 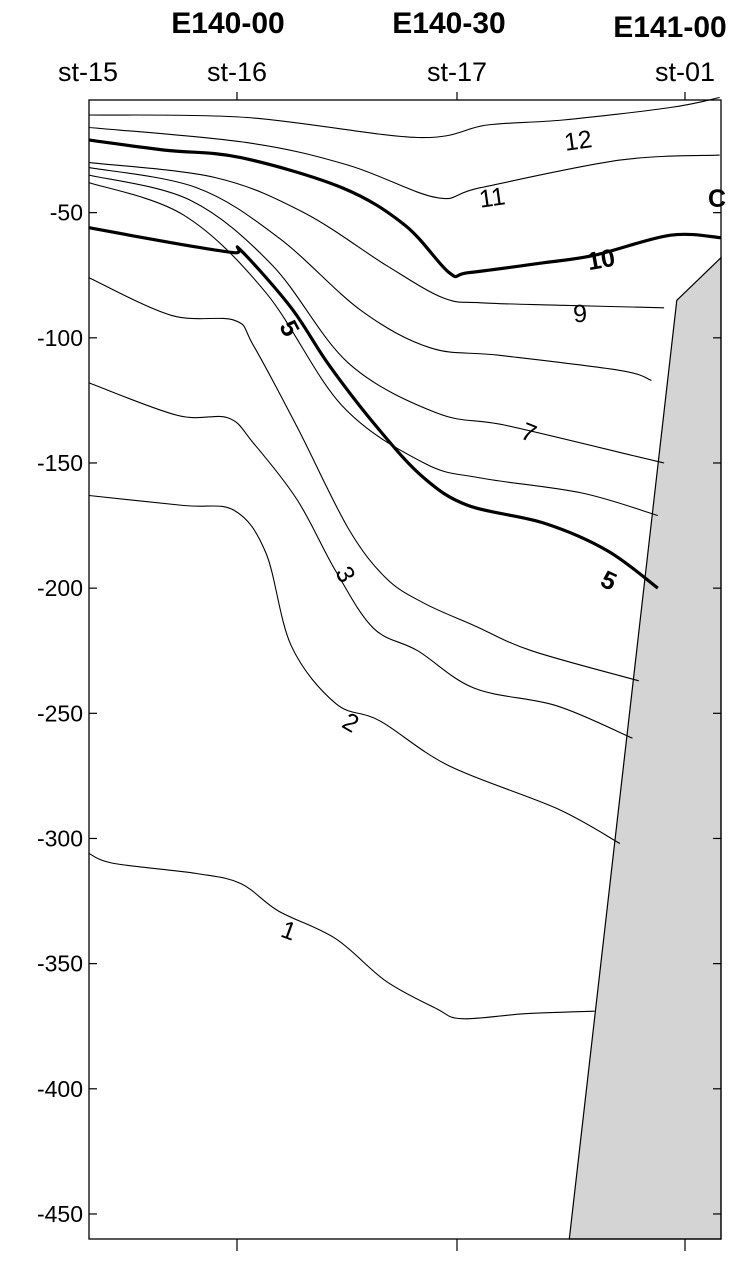 I want to click on y-tick-labels: -50 -100 -150 -200 -250 -300 -350 -400 -450, so click(x=60, y=713).